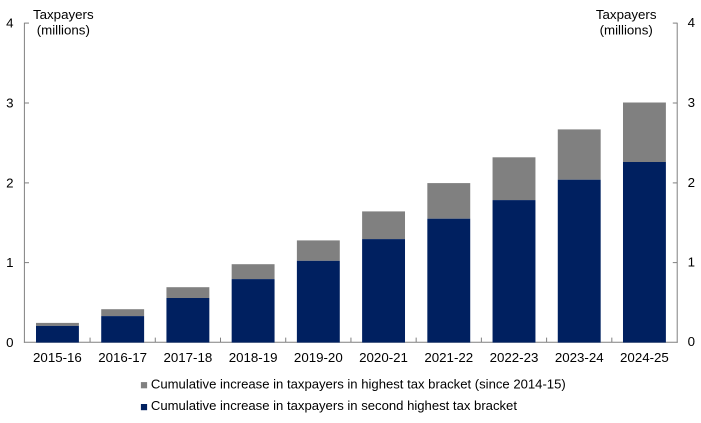  What do you see at coordinates (122, 357) in the screenshot?
I see `svg-text: 2016-17` at bounding box center [122, 357].